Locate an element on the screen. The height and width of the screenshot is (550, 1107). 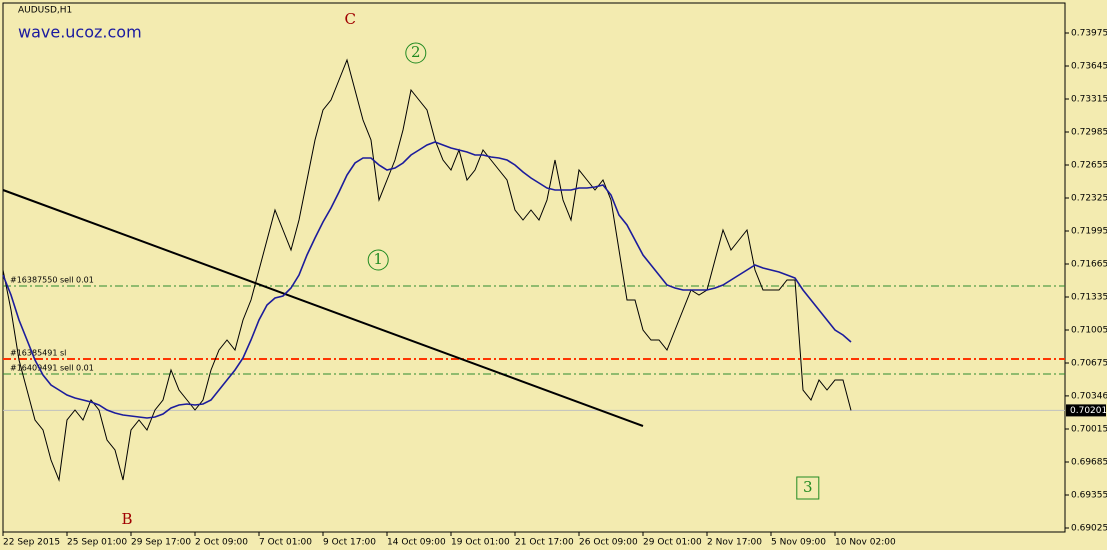
x-tick-label: 5 Nov 09:00 is located at coordinates (798, 543).